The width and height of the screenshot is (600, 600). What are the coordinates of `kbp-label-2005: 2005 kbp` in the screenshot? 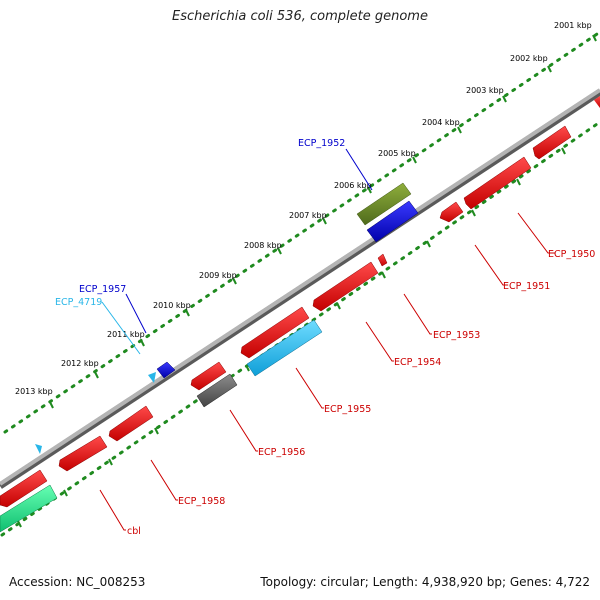 It's located at (397, 153).